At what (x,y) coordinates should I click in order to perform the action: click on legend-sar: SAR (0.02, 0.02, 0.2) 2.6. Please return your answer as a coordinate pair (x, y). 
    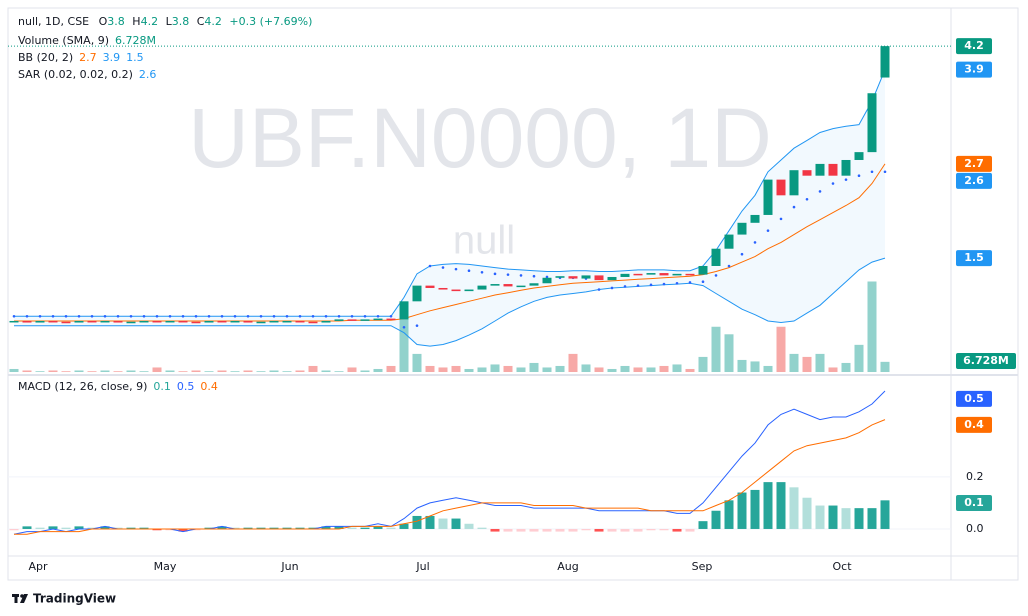
    Looking at the image, I should click on (87, 74).